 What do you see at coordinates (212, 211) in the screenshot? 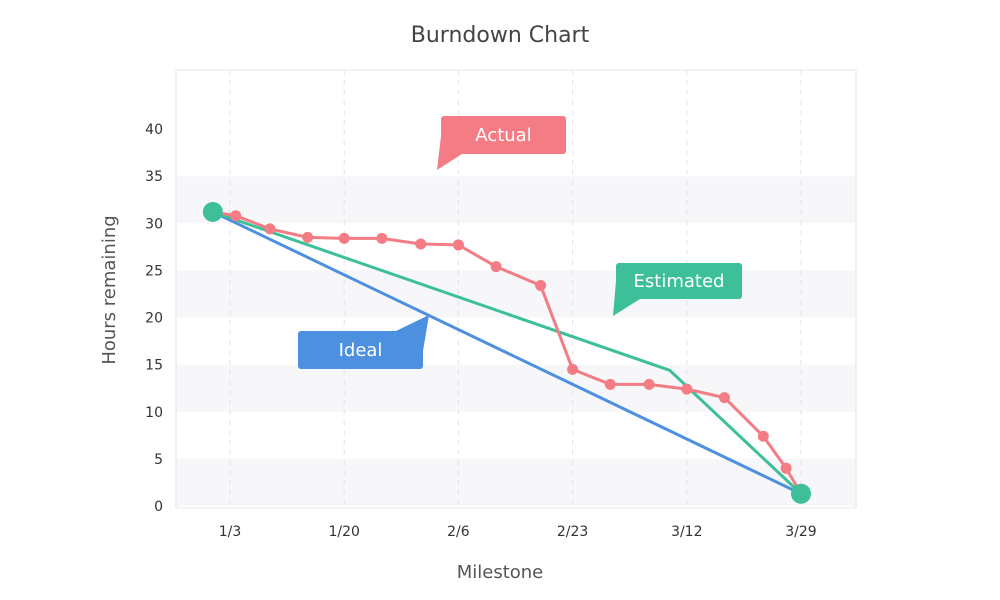
I see `start-point-marker` at bounding box center [212, 211].